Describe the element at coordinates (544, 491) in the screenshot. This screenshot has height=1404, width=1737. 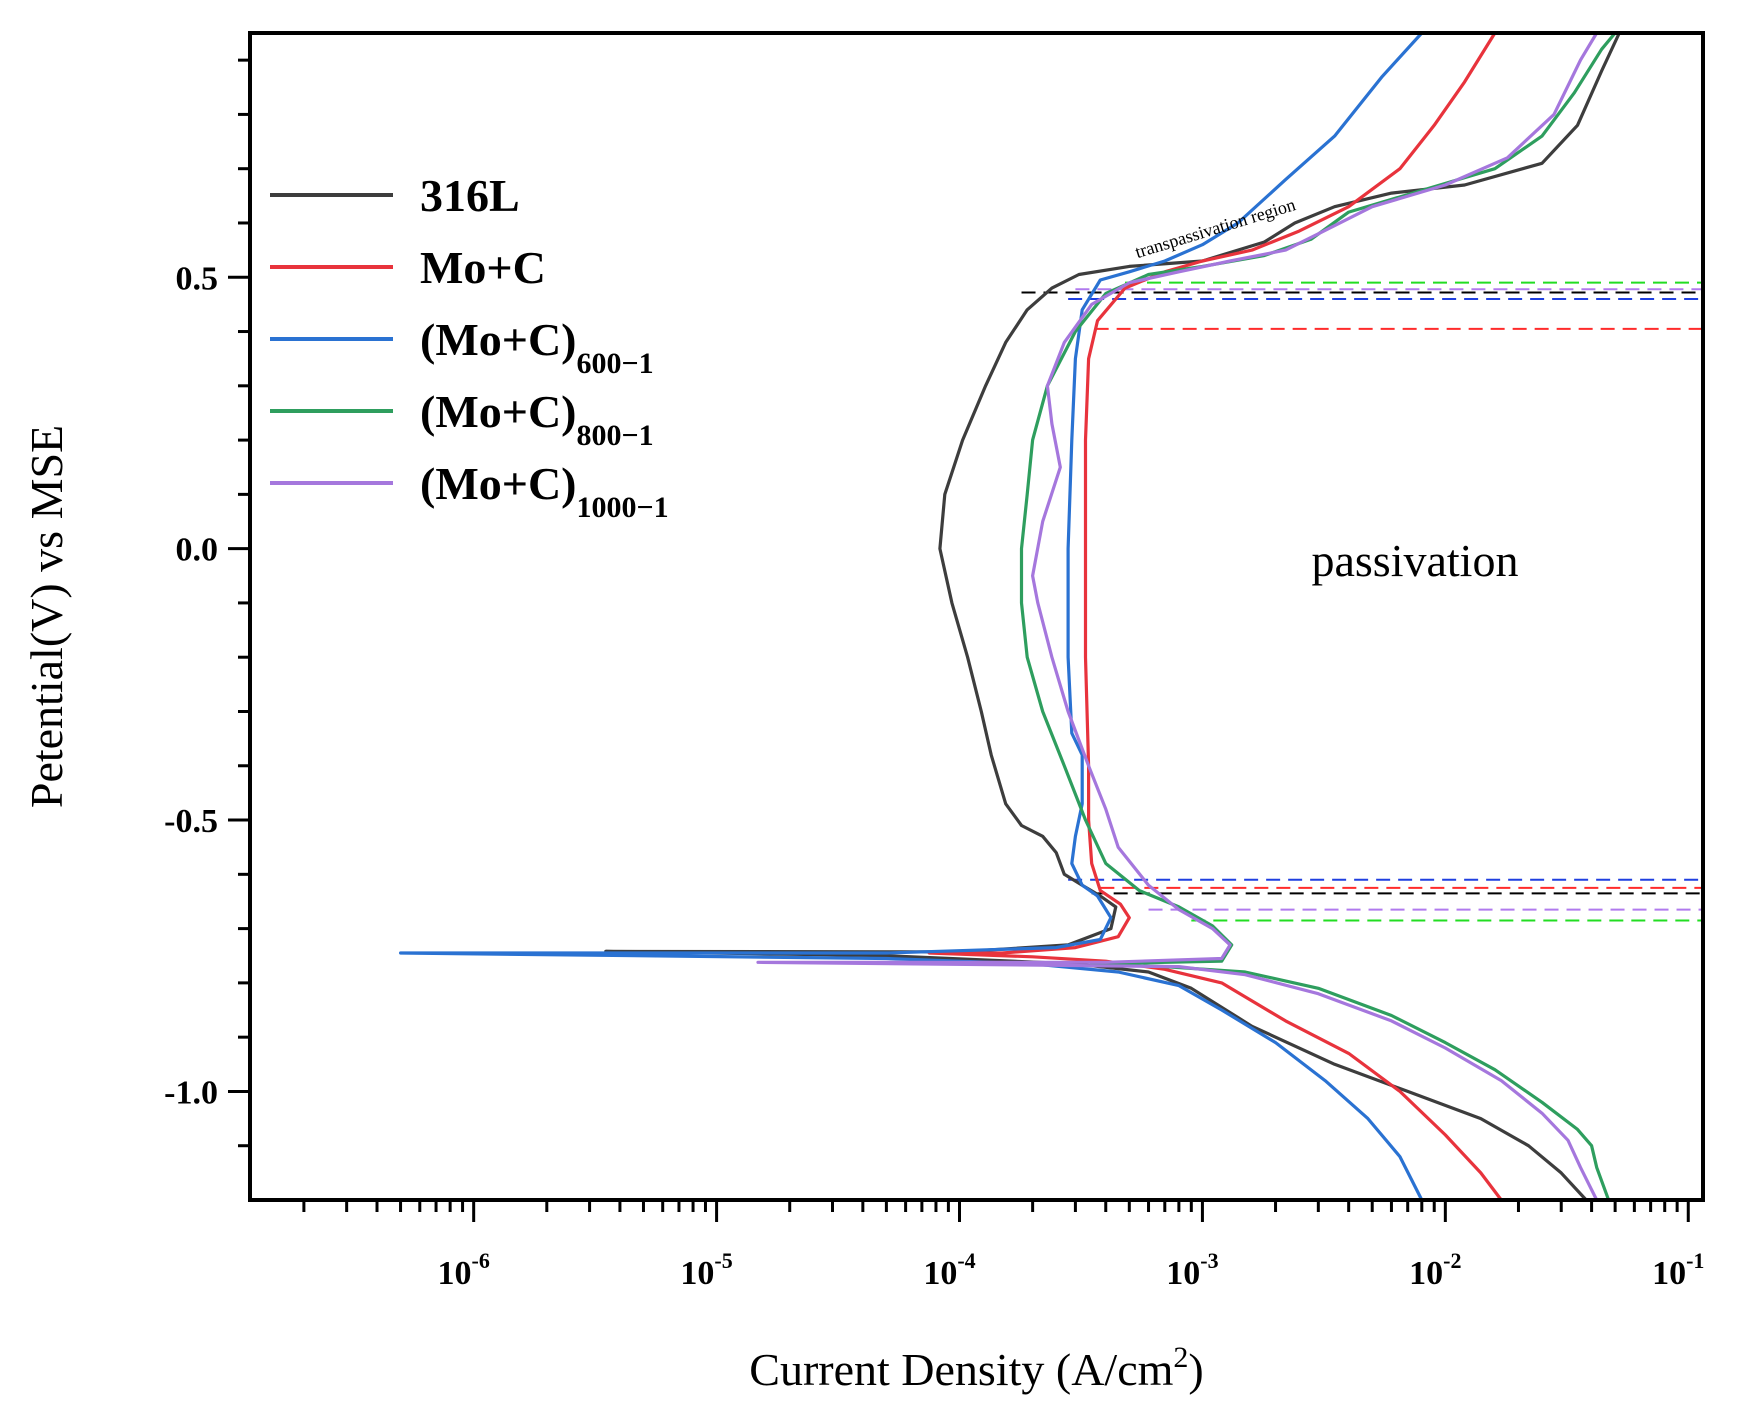
I see `legend-label-4: (Mo+C)1000−1` at that location.